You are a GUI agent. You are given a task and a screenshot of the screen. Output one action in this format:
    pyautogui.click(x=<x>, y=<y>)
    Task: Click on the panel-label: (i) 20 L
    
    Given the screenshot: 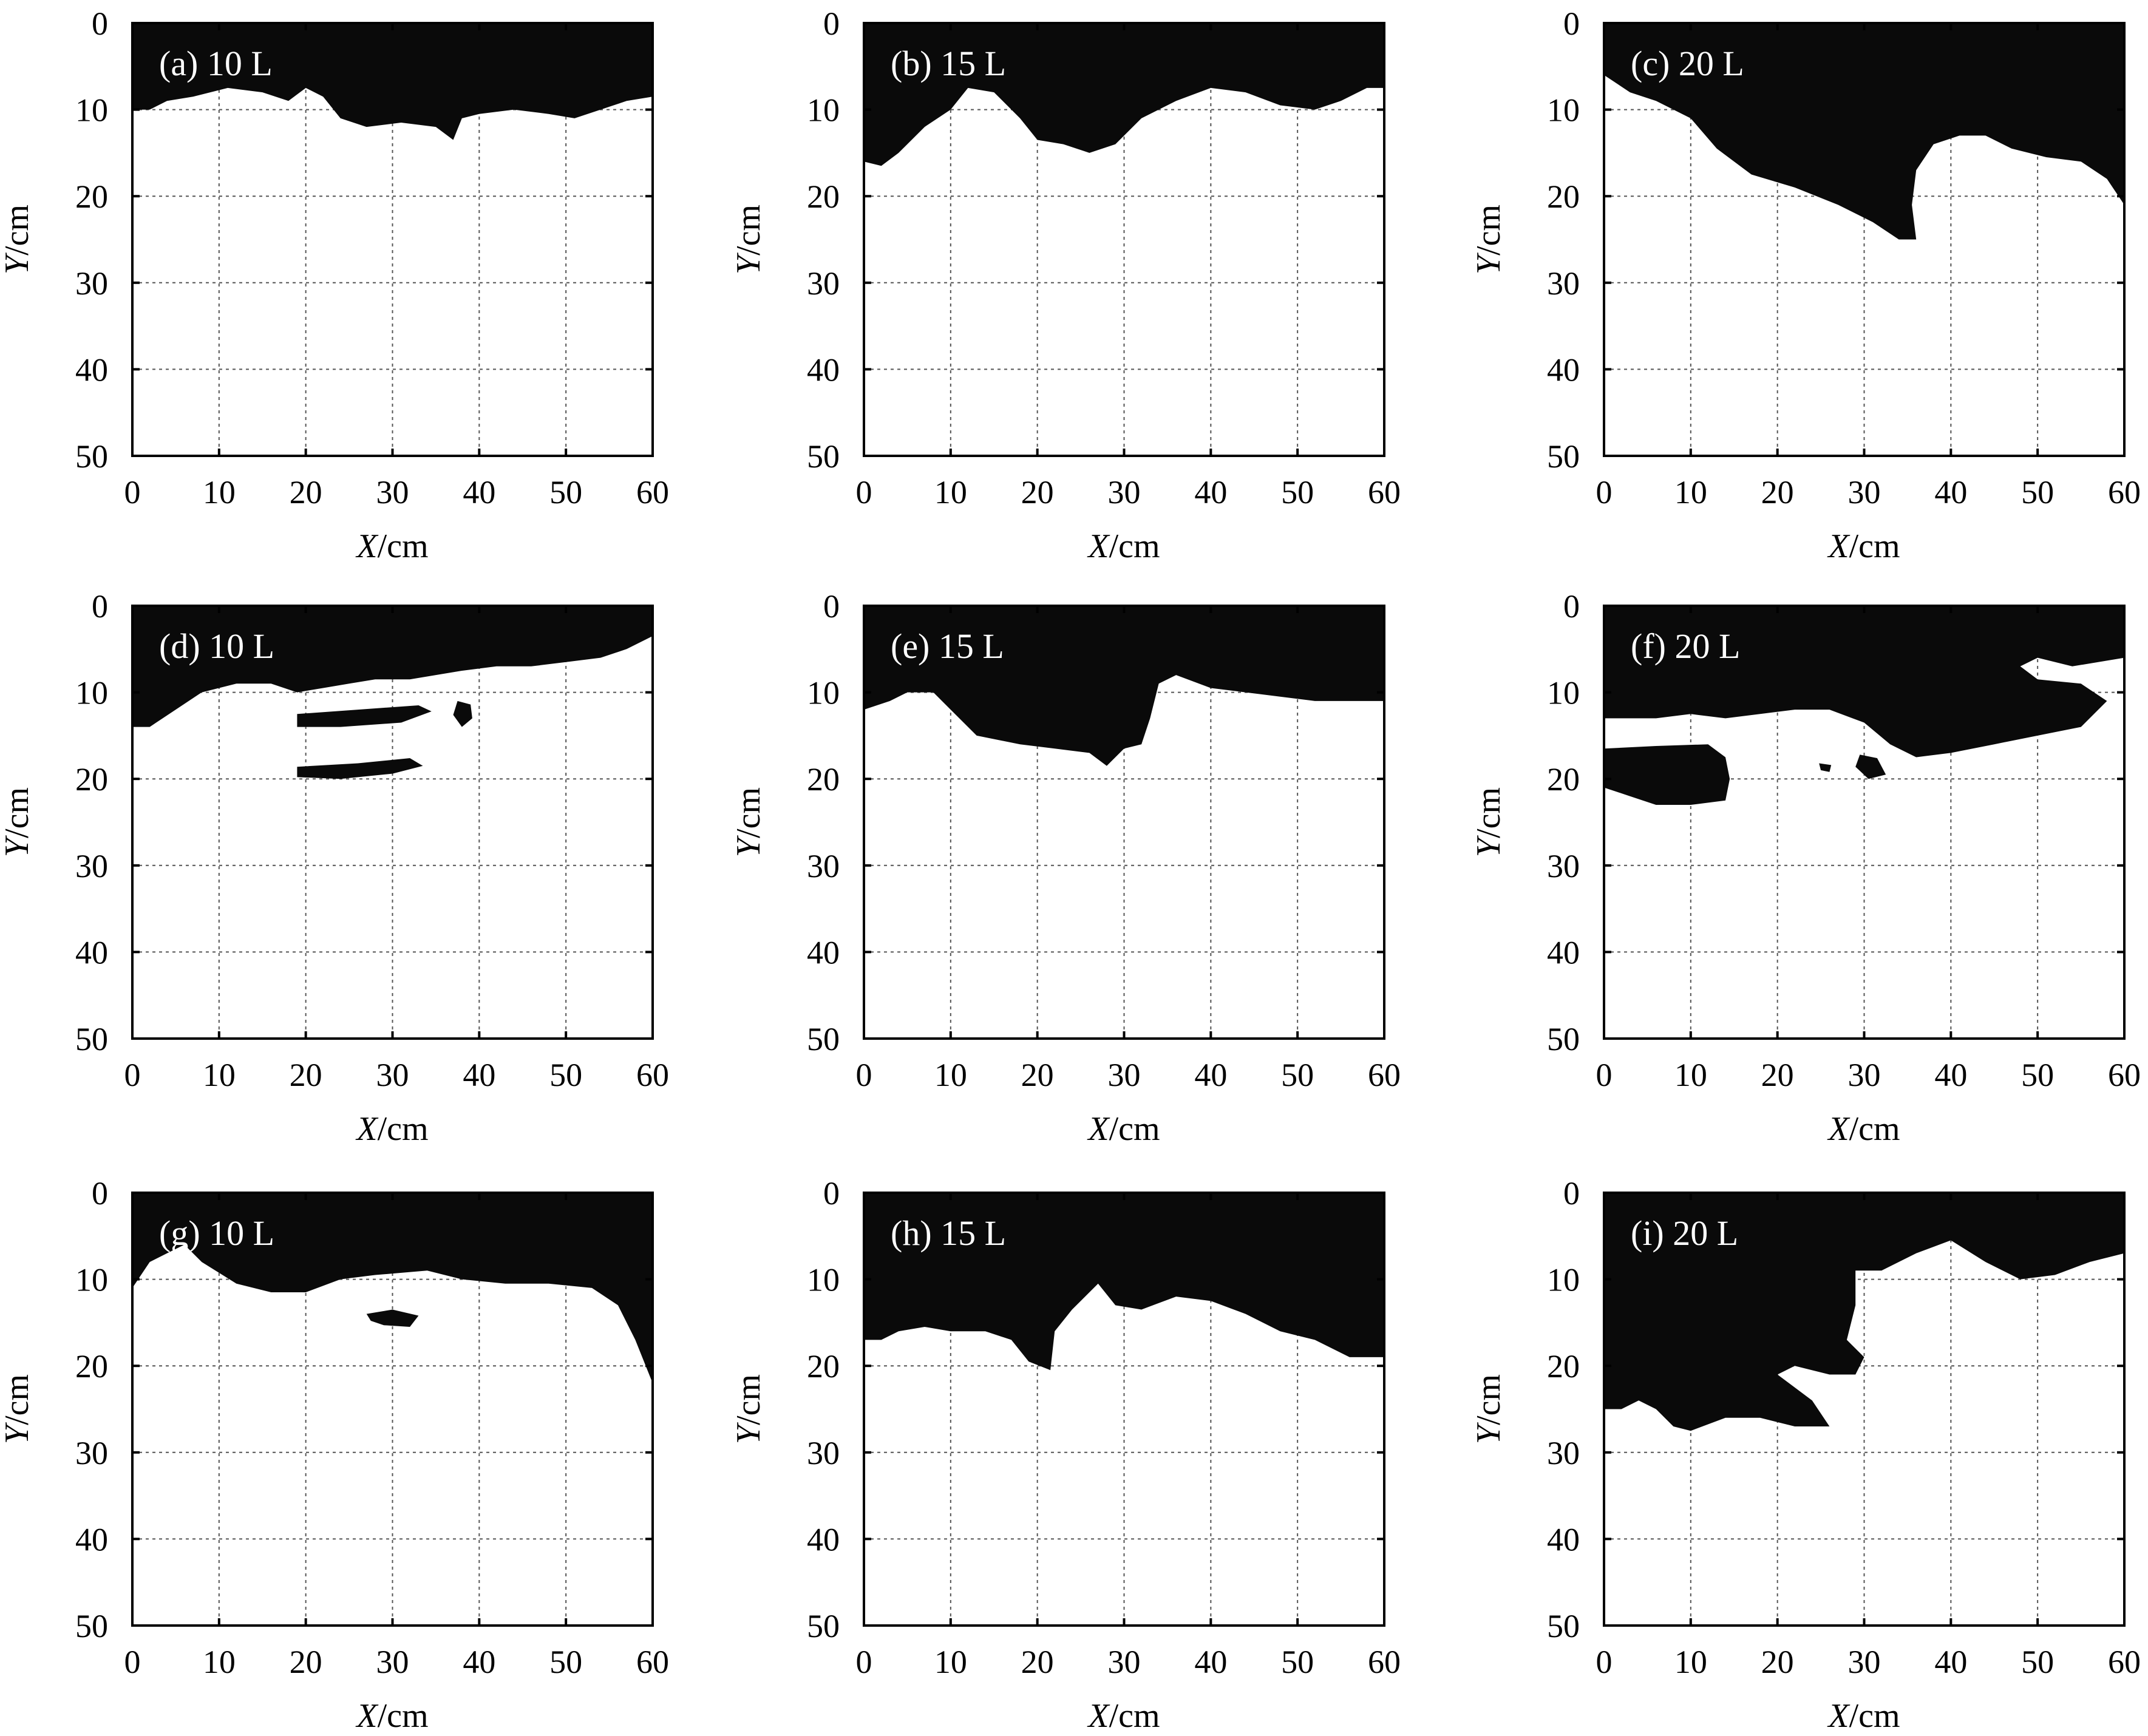 What is the action you would take?
    pyautogui.click(x=1684, y=1233)
    